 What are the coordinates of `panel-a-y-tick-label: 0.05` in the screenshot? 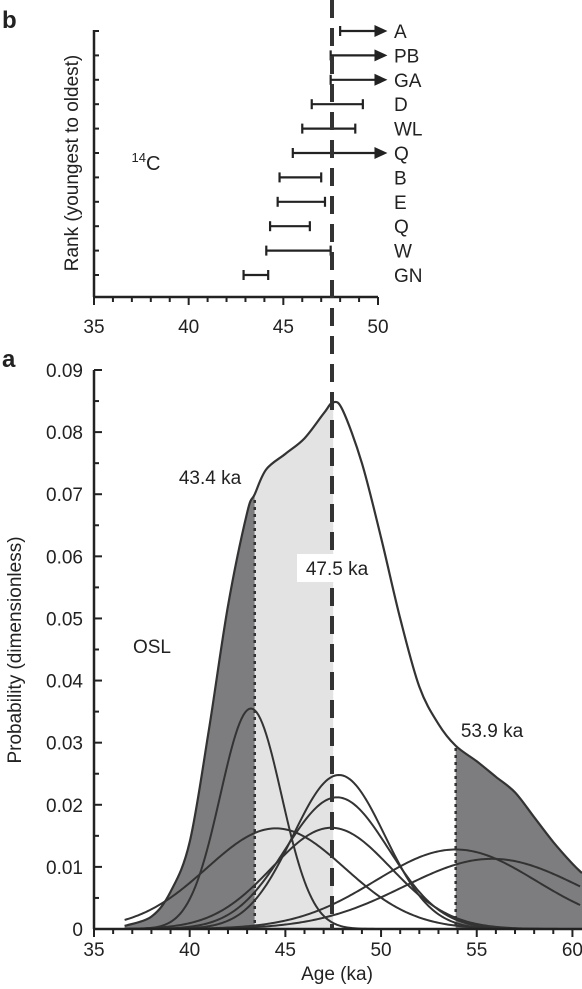 It's located at (64, 619).